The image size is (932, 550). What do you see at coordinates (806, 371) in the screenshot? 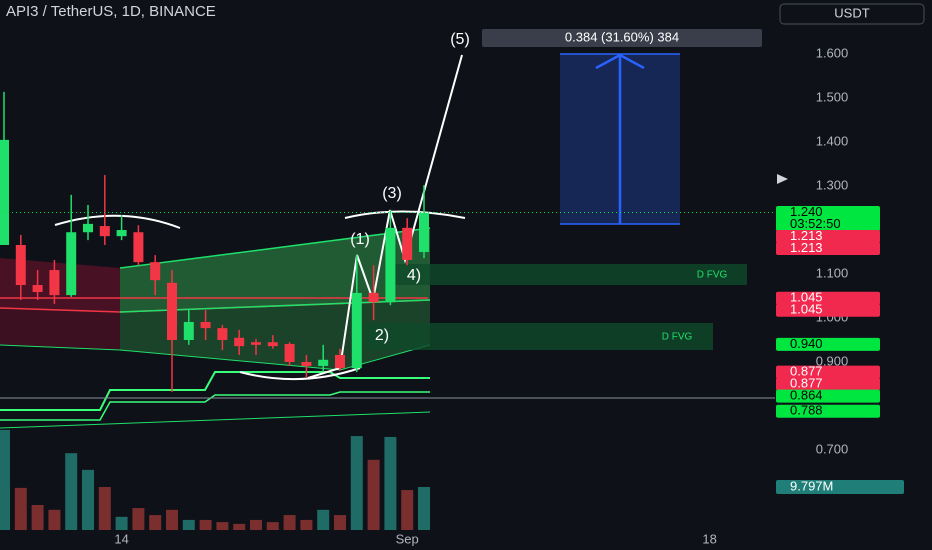
I see `price-badge-label: 0.877` at bounding box center [806, 371].